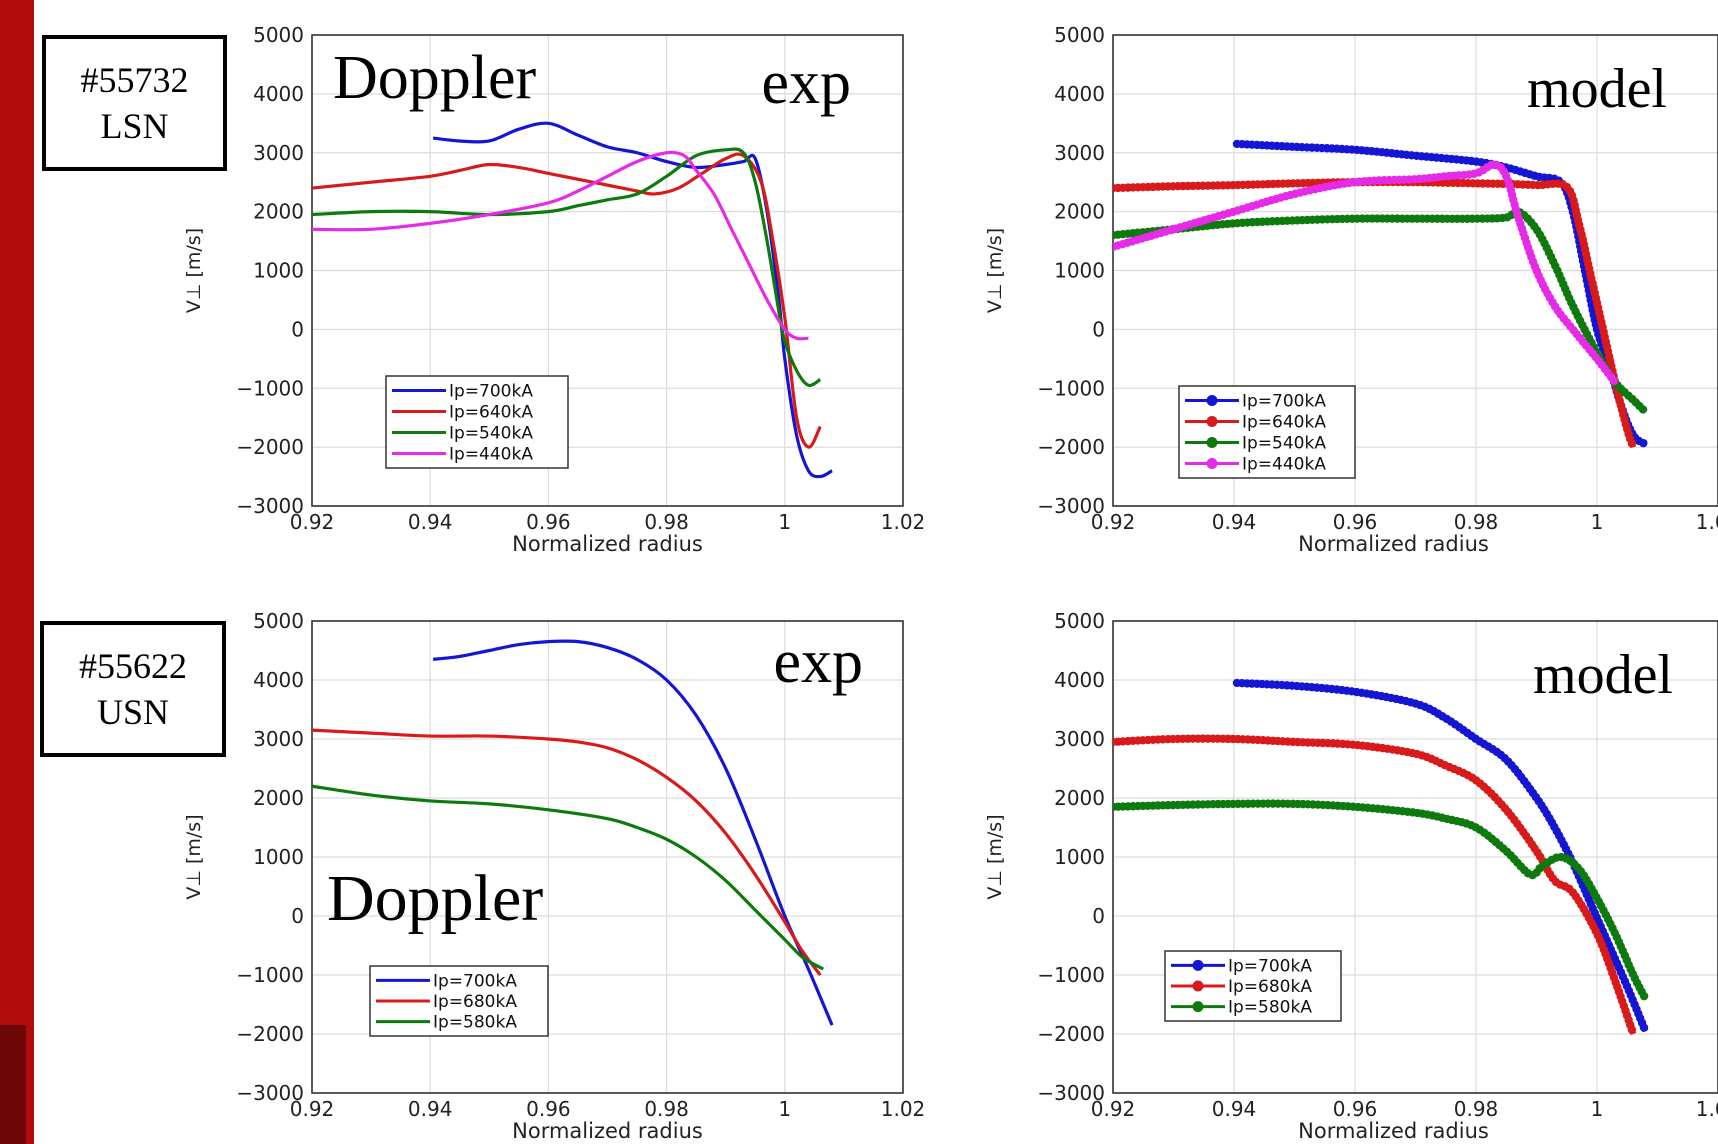 This screenshot has height=1144, width=1718. I want to click on shot-label-box-top: #55732 LSN, so click(134, 103).